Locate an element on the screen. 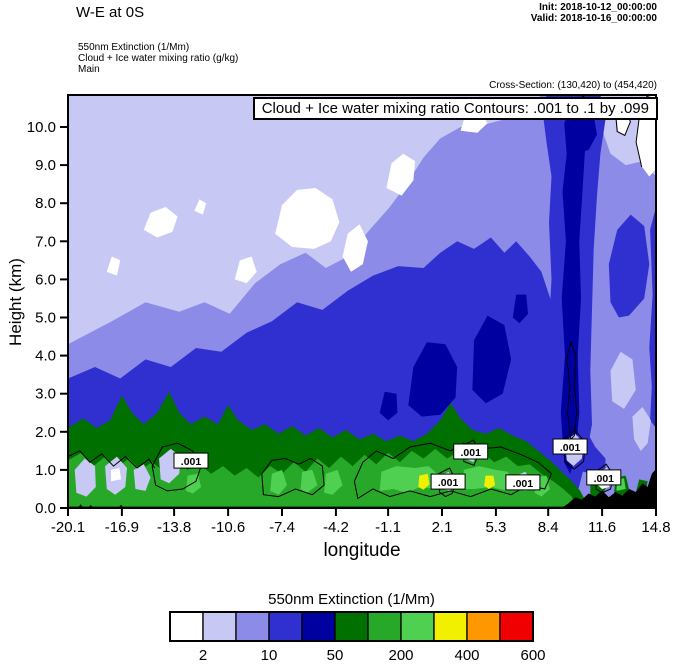 The height and width of the screenshot is (667, 674). svg-text: 1.0 is located at coordinates (45, 470).